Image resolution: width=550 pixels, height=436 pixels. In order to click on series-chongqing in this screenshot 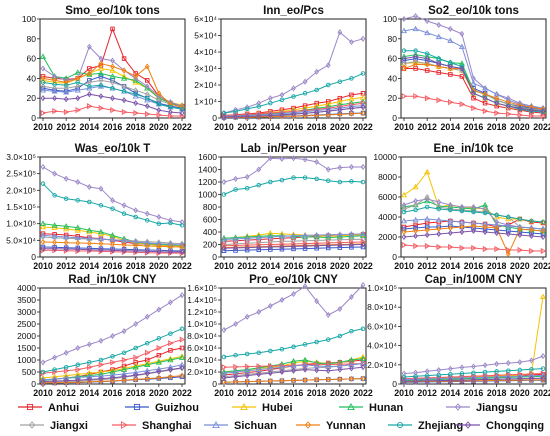, I will do `click(293, 112)`.